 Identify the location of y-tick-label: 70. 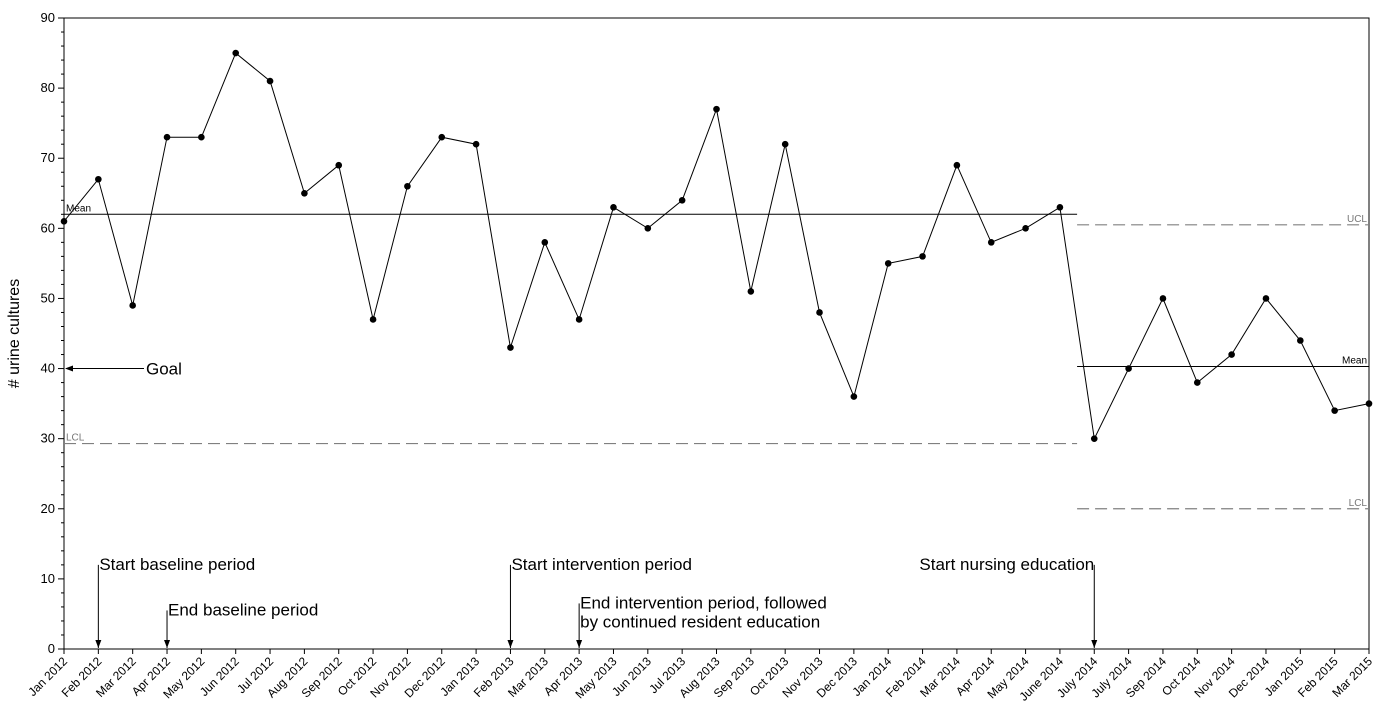
(48, 157).